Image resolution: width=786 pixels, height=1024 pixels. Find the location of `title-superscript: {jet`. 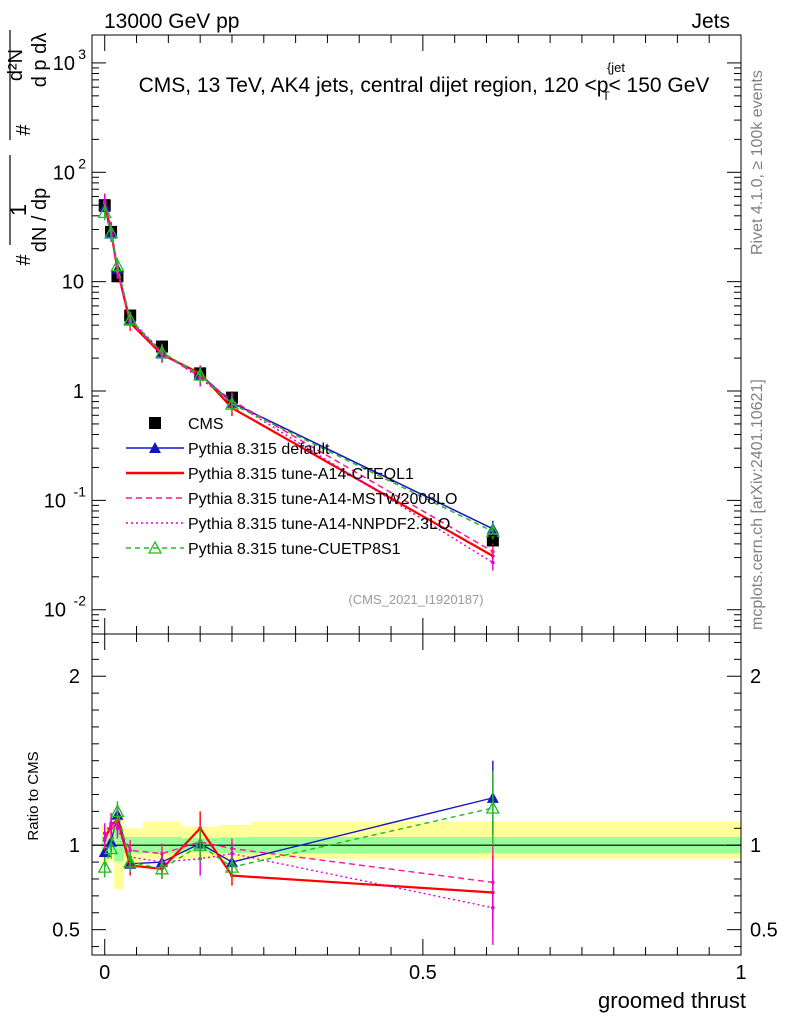

title-superscript: {jet is located at coordinates (616, 67).